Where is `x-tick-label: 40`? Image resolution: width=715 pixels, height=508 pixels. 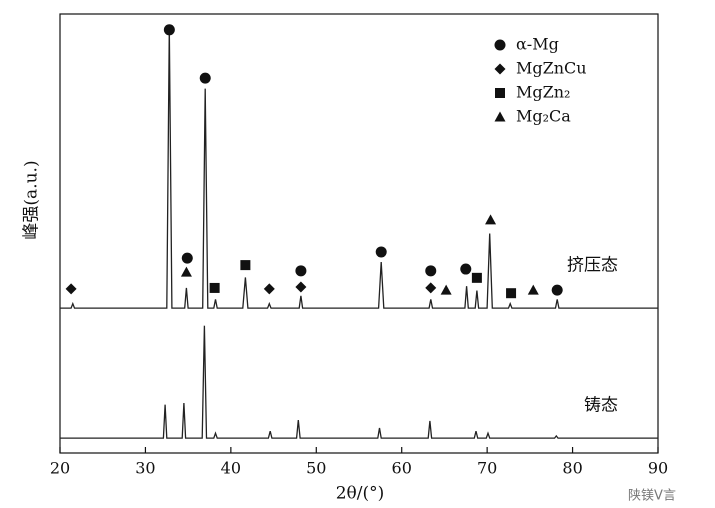 x-tick-label: 40 is located at coordinates (231, 468).